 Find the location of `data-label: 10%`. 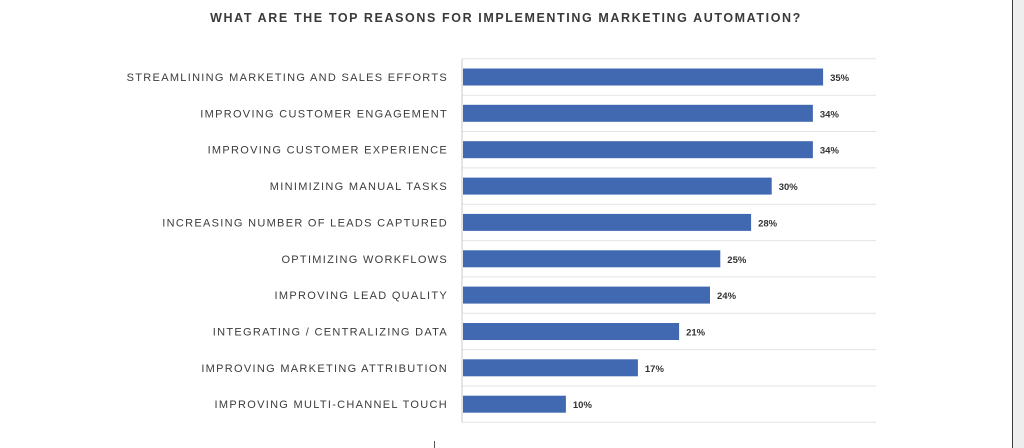

data-label: 10% is located at coordinates (583, 405).